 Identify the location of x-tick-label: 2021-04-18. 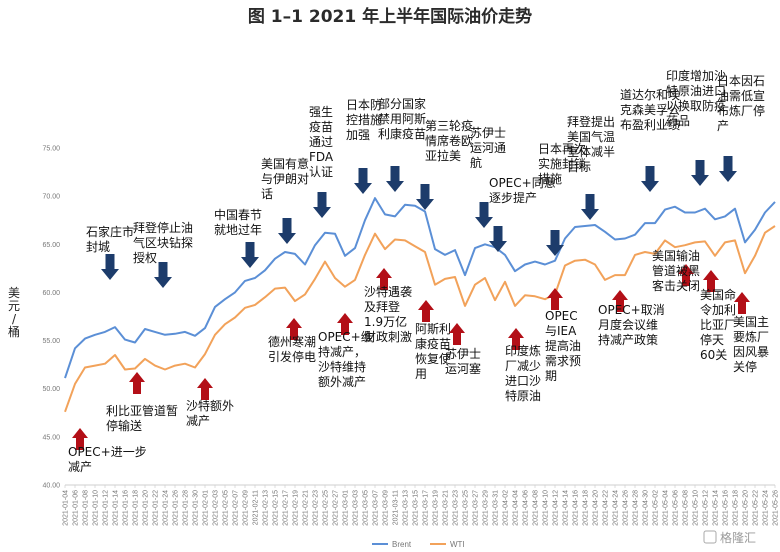
(586, 508).